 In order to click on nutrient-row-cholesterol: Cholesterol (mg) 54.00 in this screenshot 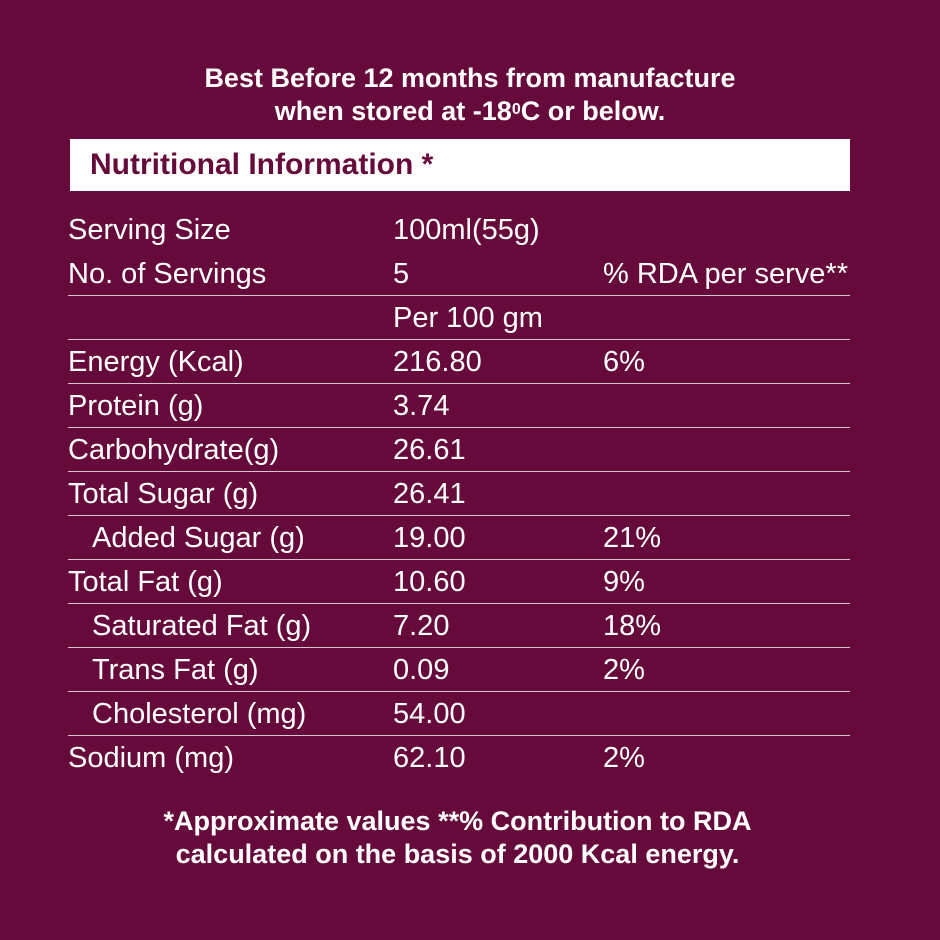, I will do `click(459, 714)`.